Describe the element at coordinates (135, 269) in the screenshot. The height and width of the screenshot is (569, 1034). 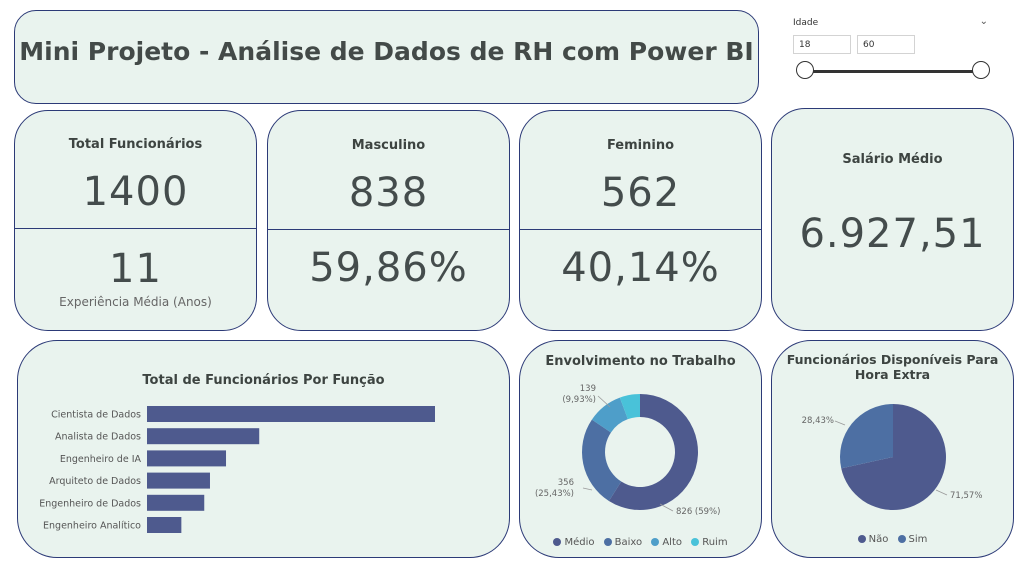
I see `kpi-experience-value: 11` at that location.